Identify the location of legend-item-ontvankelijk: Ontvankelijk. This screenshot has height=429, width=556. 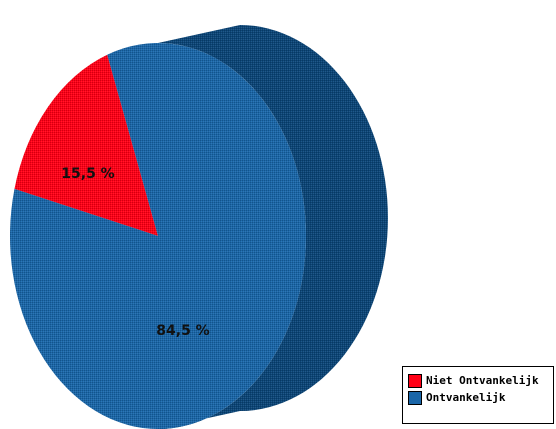
(478, 397).